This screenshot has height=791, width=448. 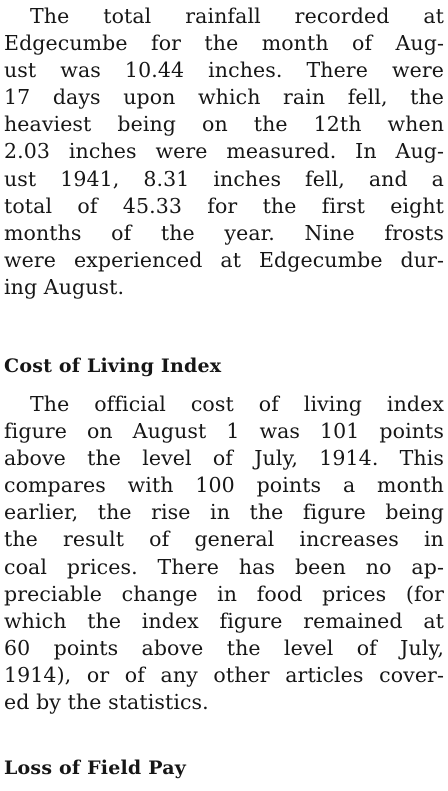 What do you see at coordinates (224, 512) in the screenshot?
I see `text-line: earlier, the rise in the figure being` at bounding box center [224, 512].